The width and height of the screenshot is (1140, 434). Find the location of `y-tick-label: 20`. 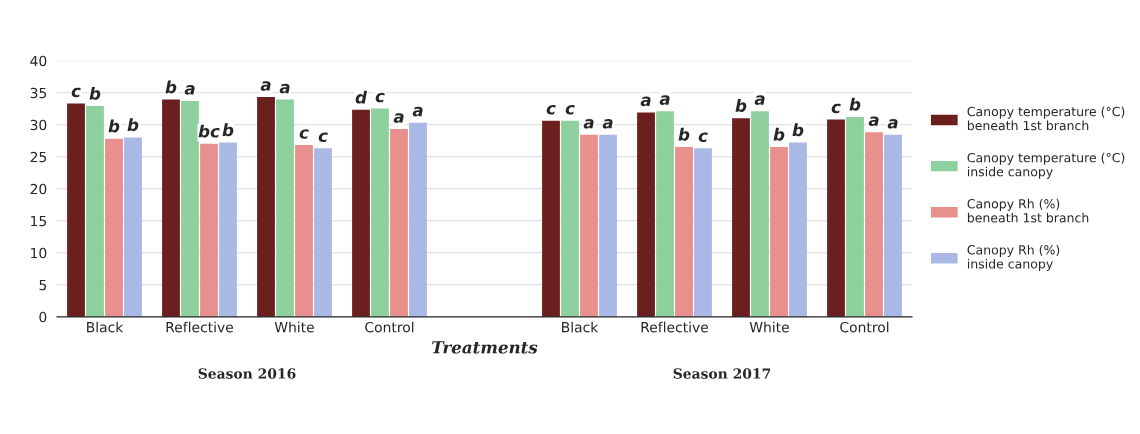

y-tick-label: 20 is located at coordinates (38, 189).